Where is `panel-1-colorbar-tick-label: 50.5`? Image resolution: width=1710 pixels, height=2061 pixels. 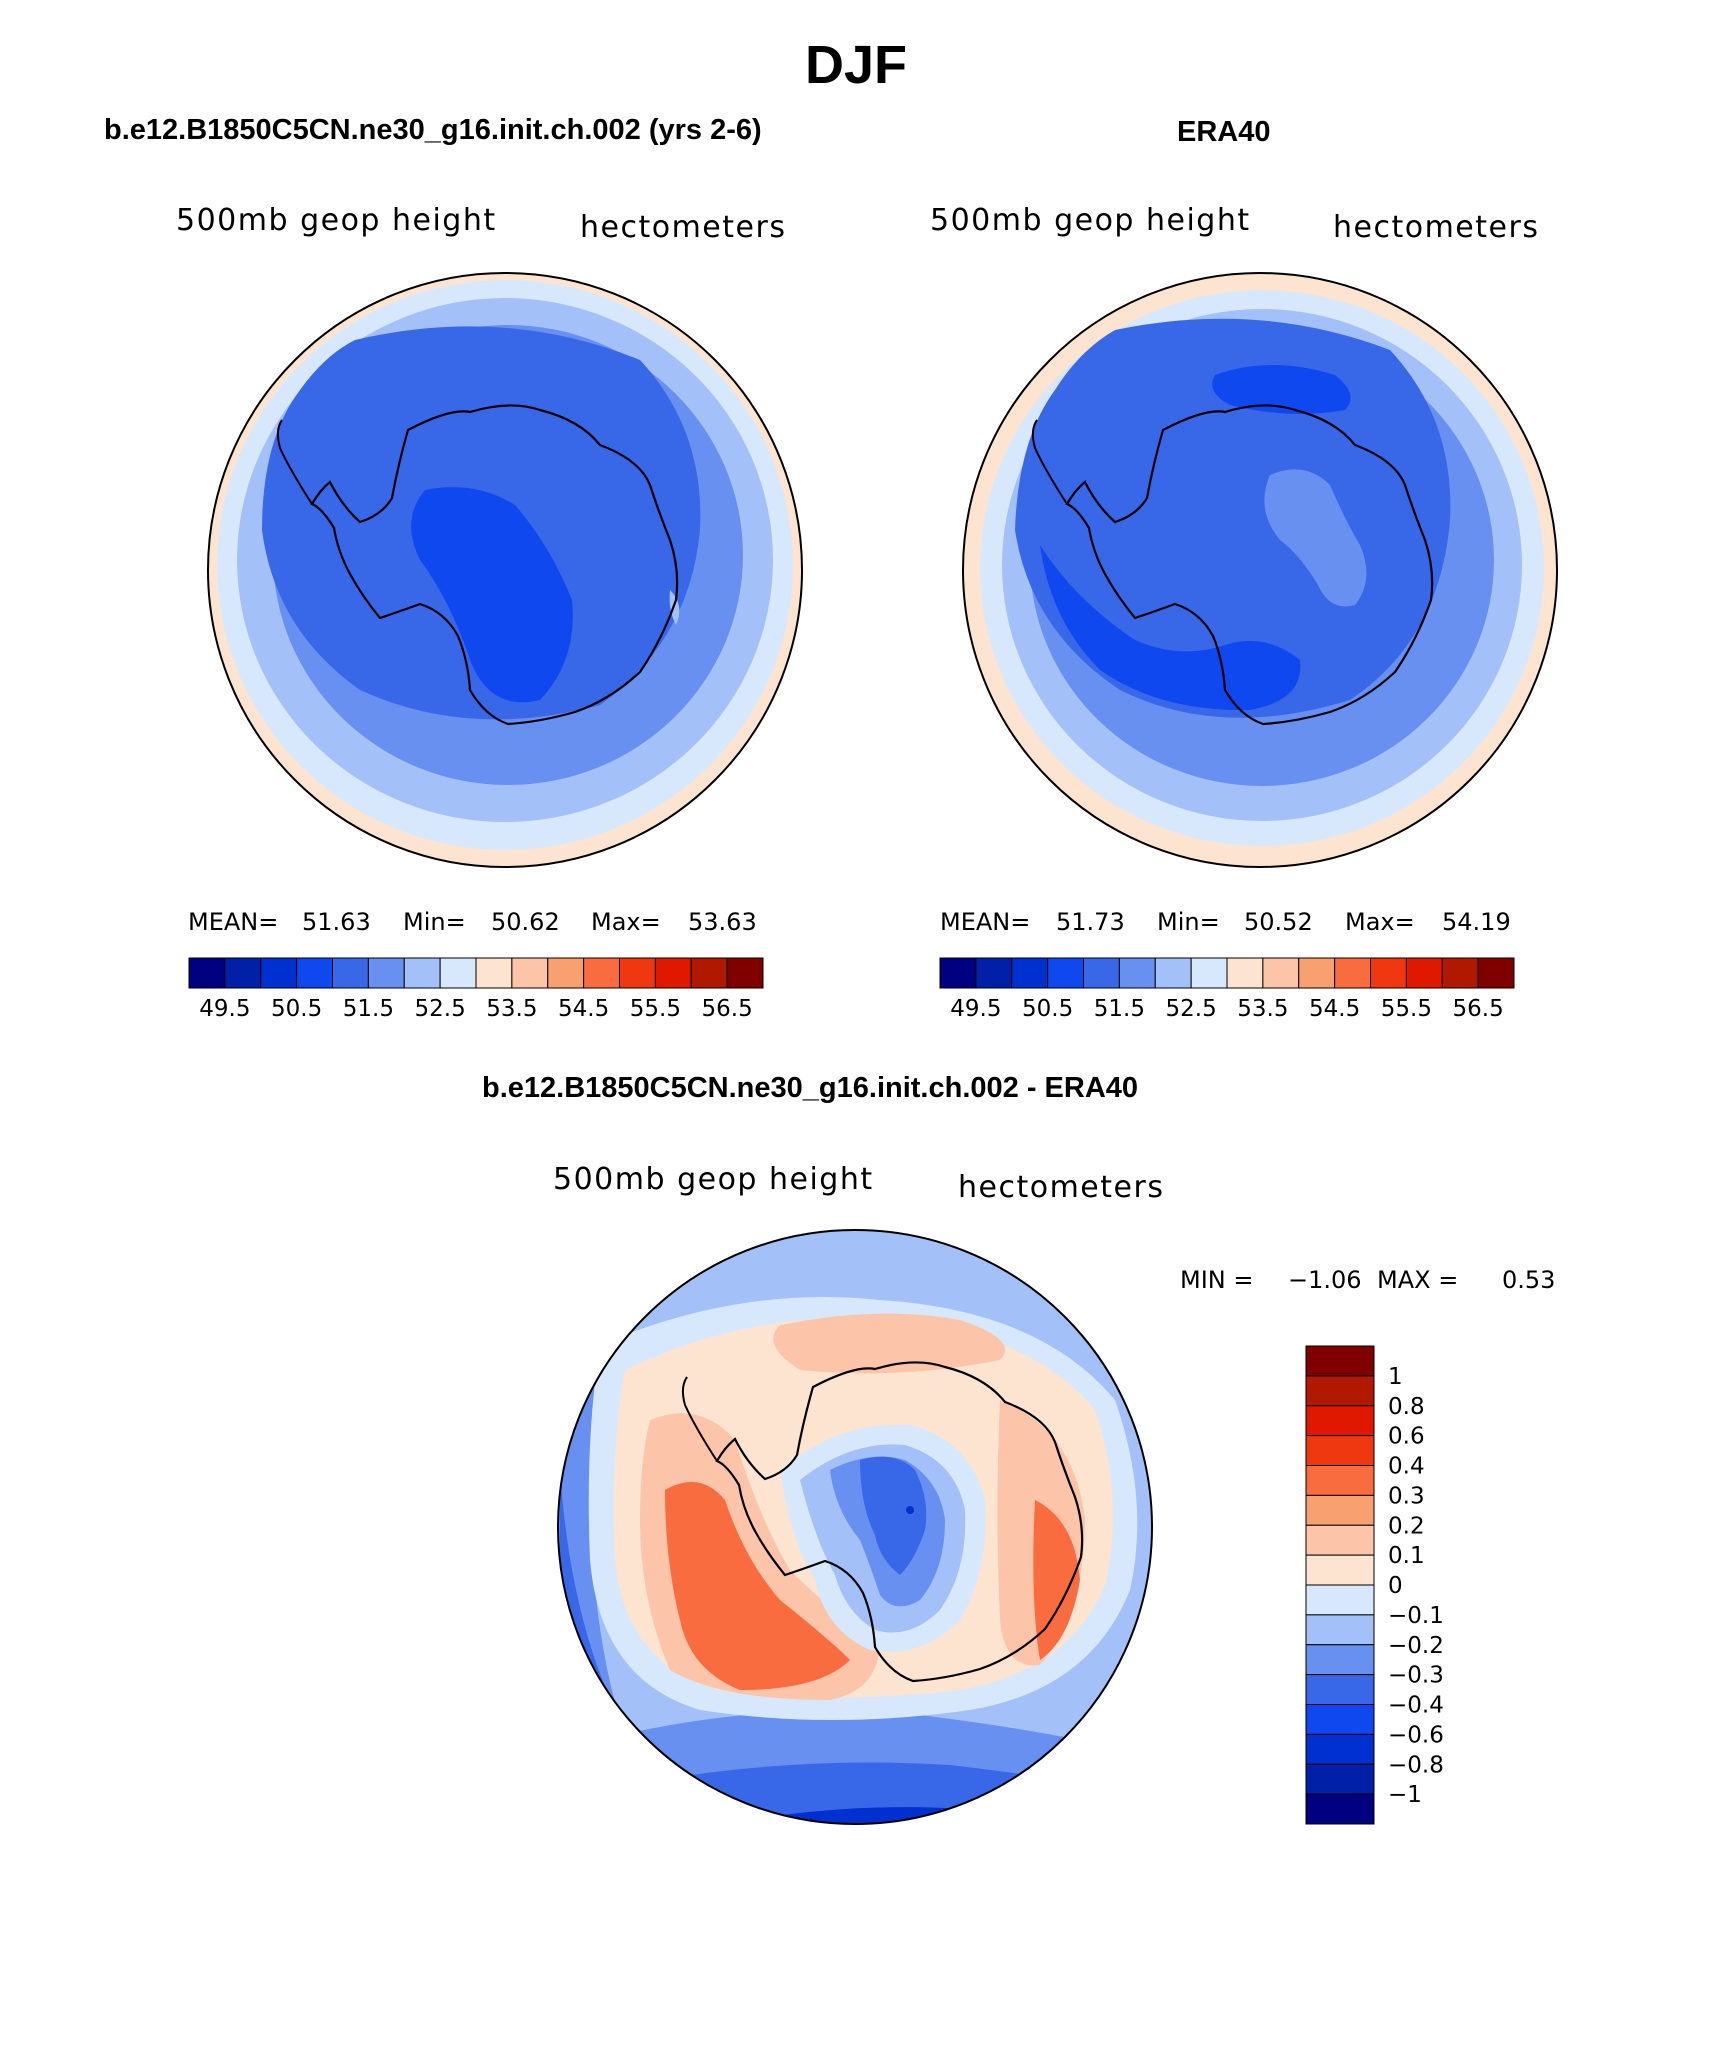 panel-1-colorbar-tick-label: 50.5 is located at coordinates (296, 1009).